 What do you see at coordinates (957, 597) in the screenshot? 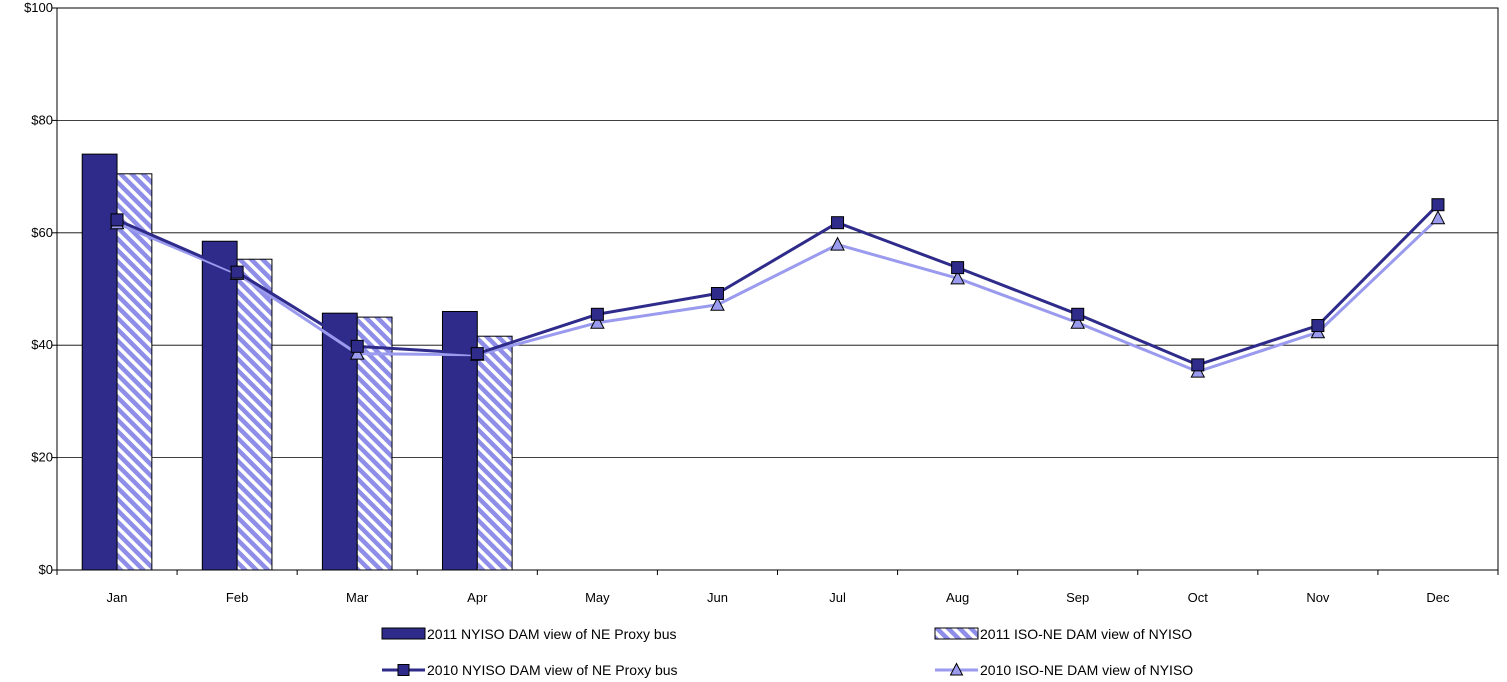
I see `x-tick-label: Aug` at bounding box center [957, 597].